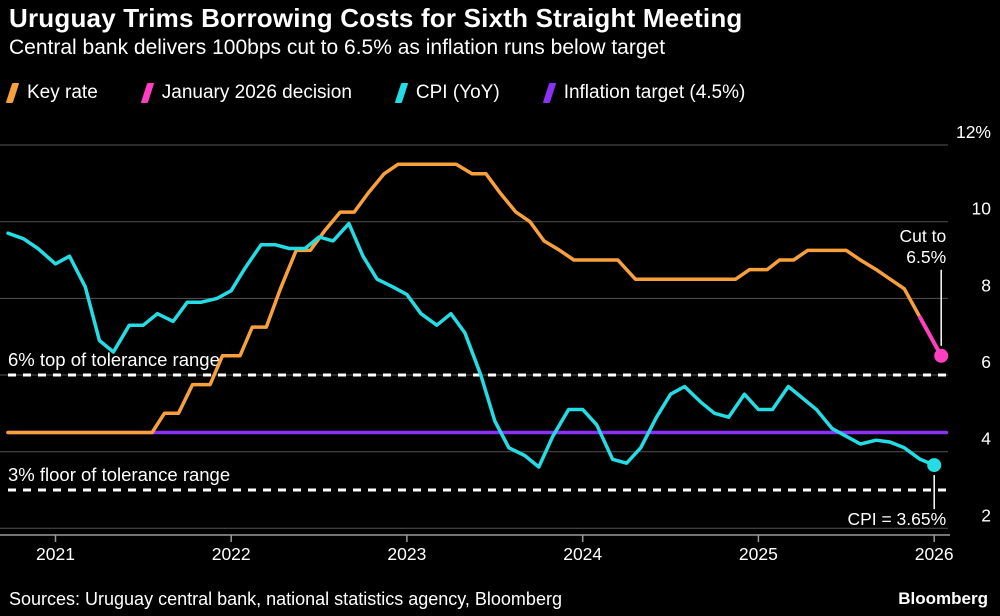 The width and height of the screenshot is (1000, 616). What do you see at coordinates (934, 465) in the screenshot?
I see `series-end-dot-cpi-yoy` at bounding box center [934, 465].